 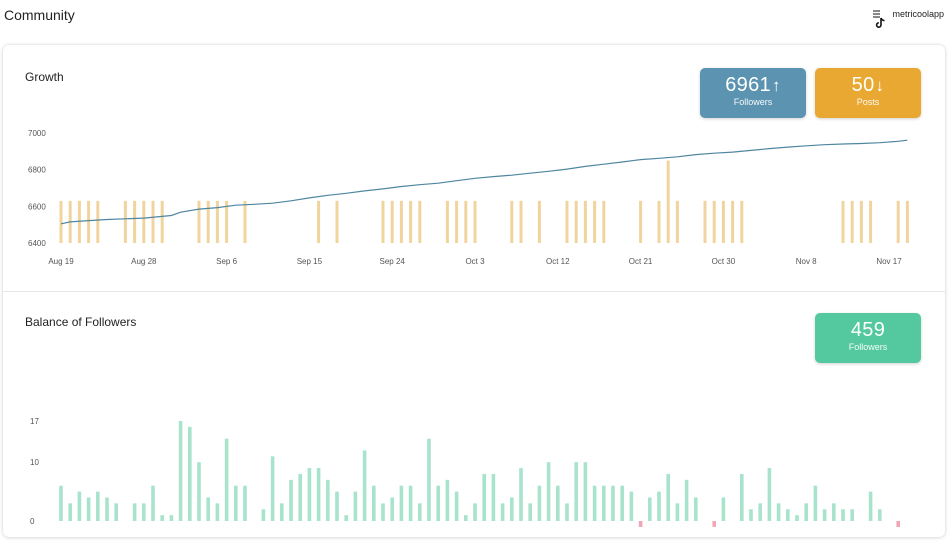 I want to click on balance-title: Balance of Followers, so click(x=81, y=322).